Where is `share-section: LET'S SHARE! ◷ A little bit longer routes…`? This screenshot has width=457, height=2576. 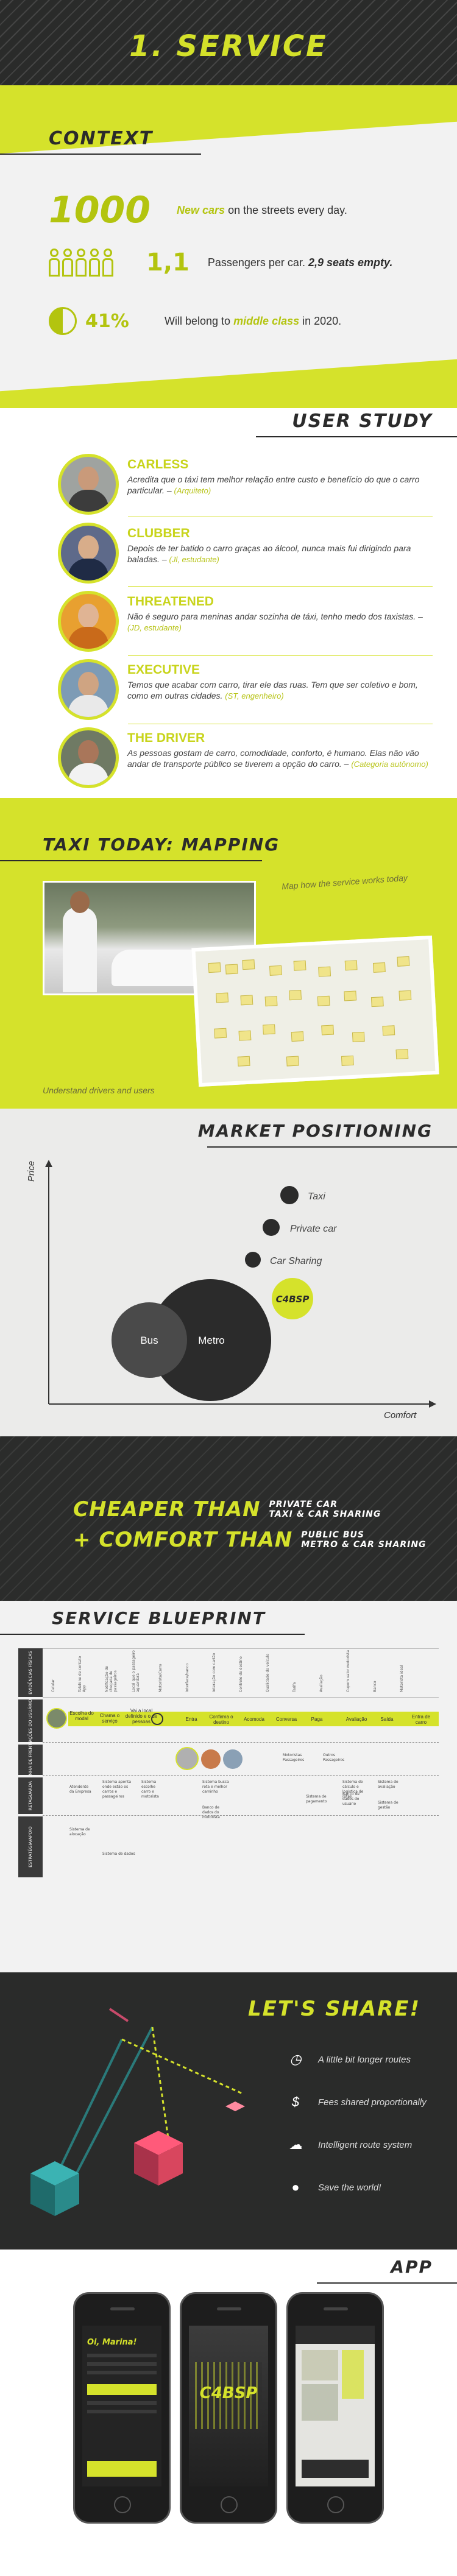
share-section: LET'S SHARE! ◷ A little bit longer routes… is located at coordinates (228, 2111).